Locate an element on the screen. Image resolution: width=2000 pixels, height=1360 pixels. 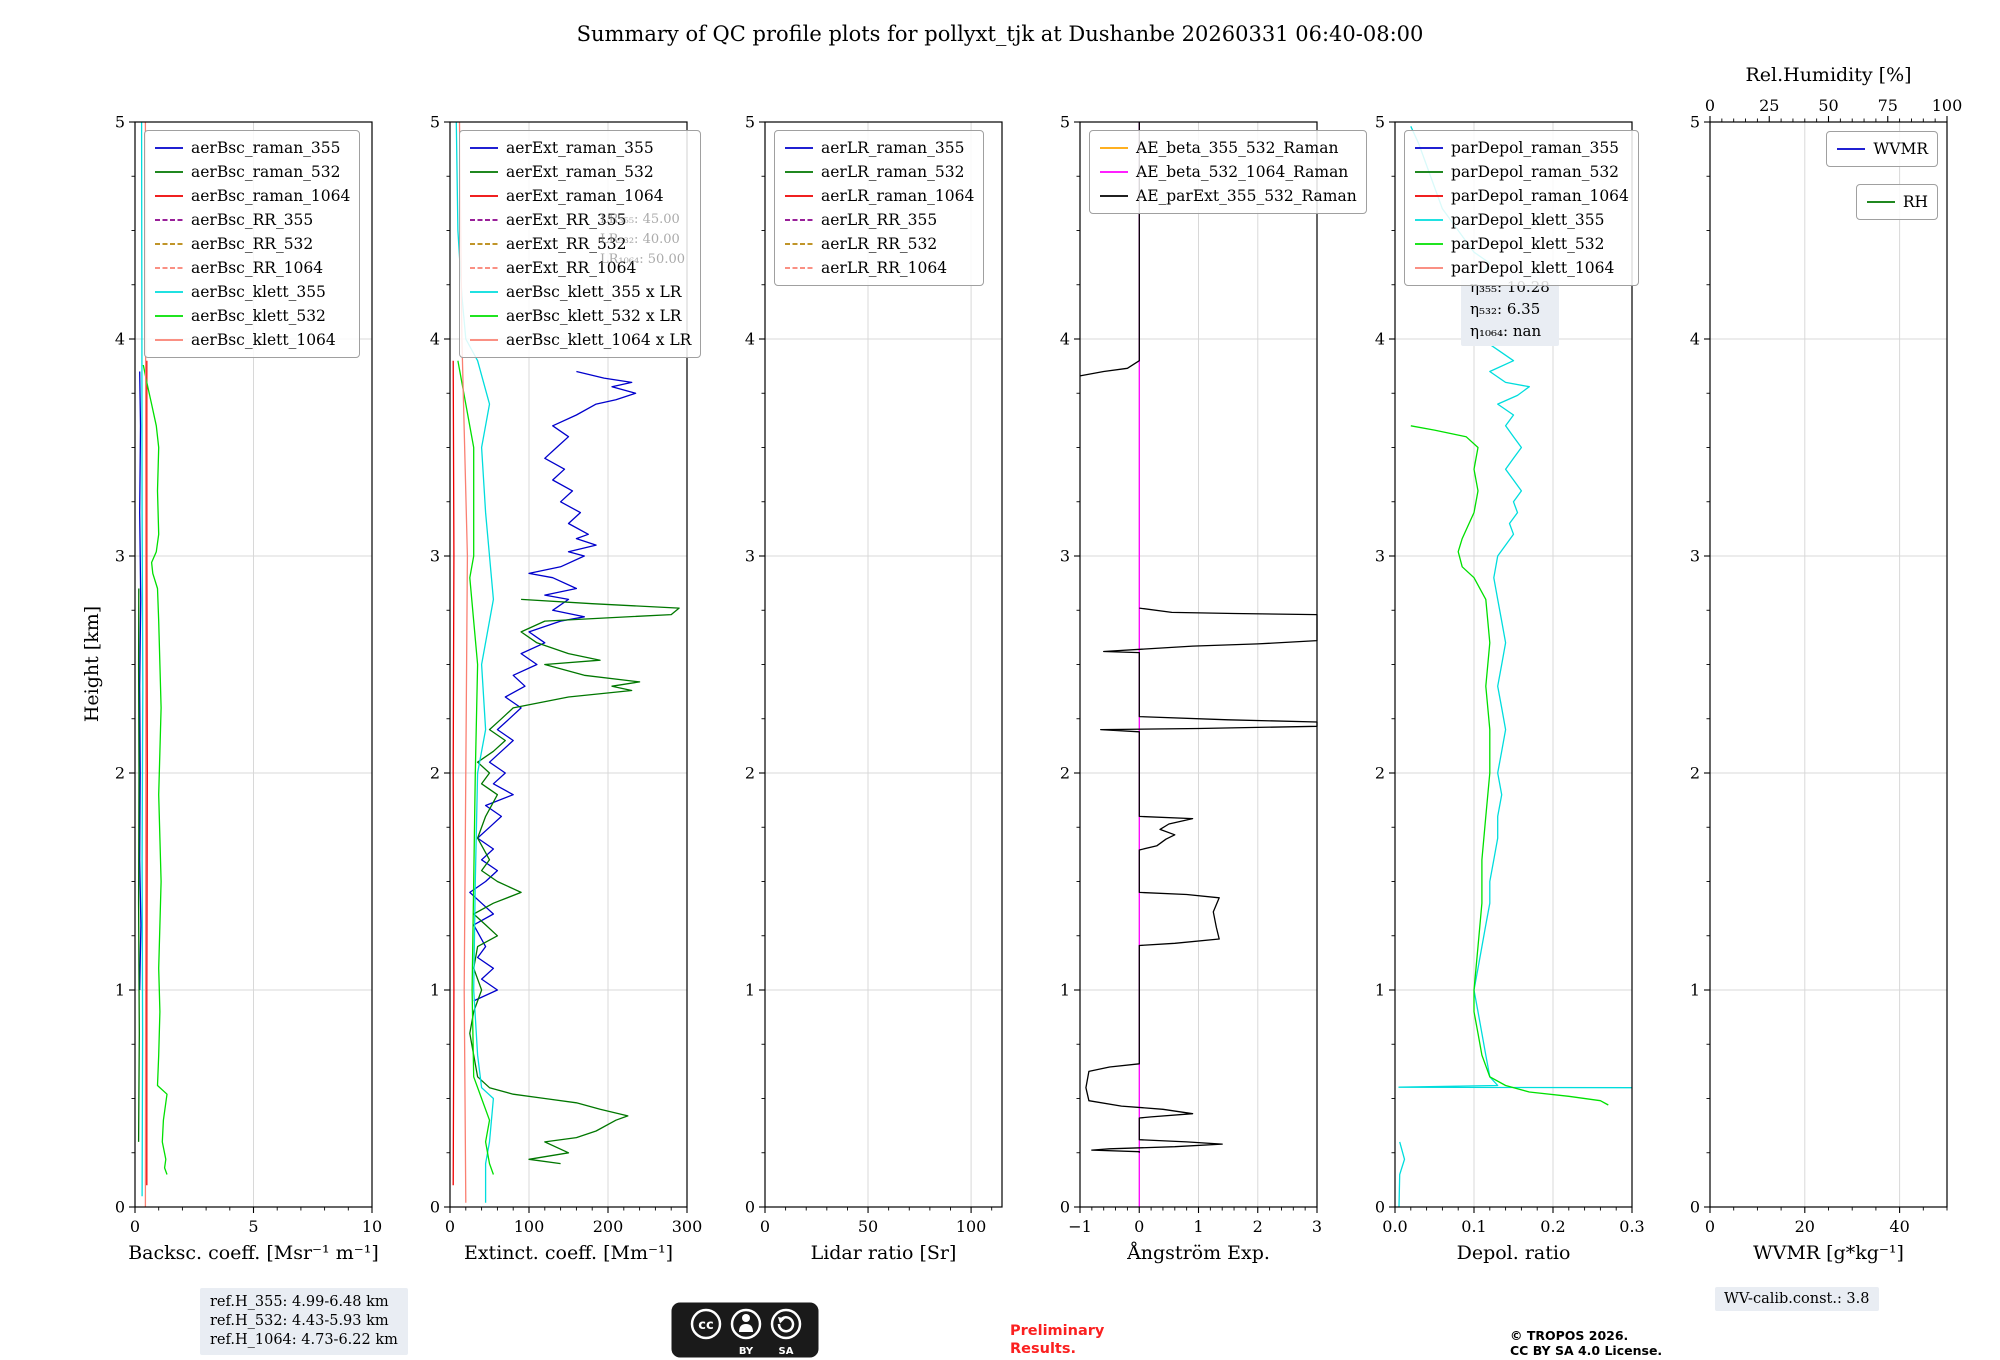
preliminary-line-2: Results. is located at coordinates (1043, 1349).